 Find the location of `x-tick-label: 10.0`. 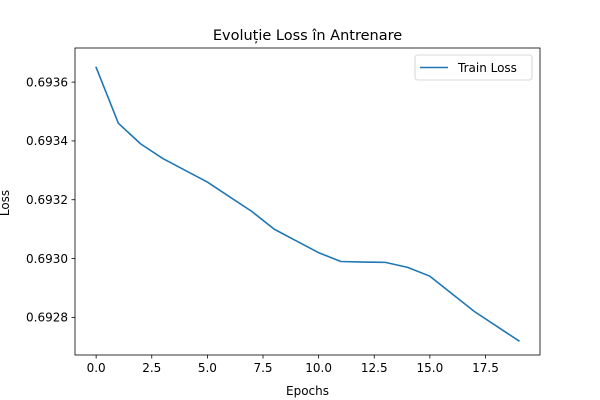

x-tick-label: 10.0 is located at coordinates (318, 368).